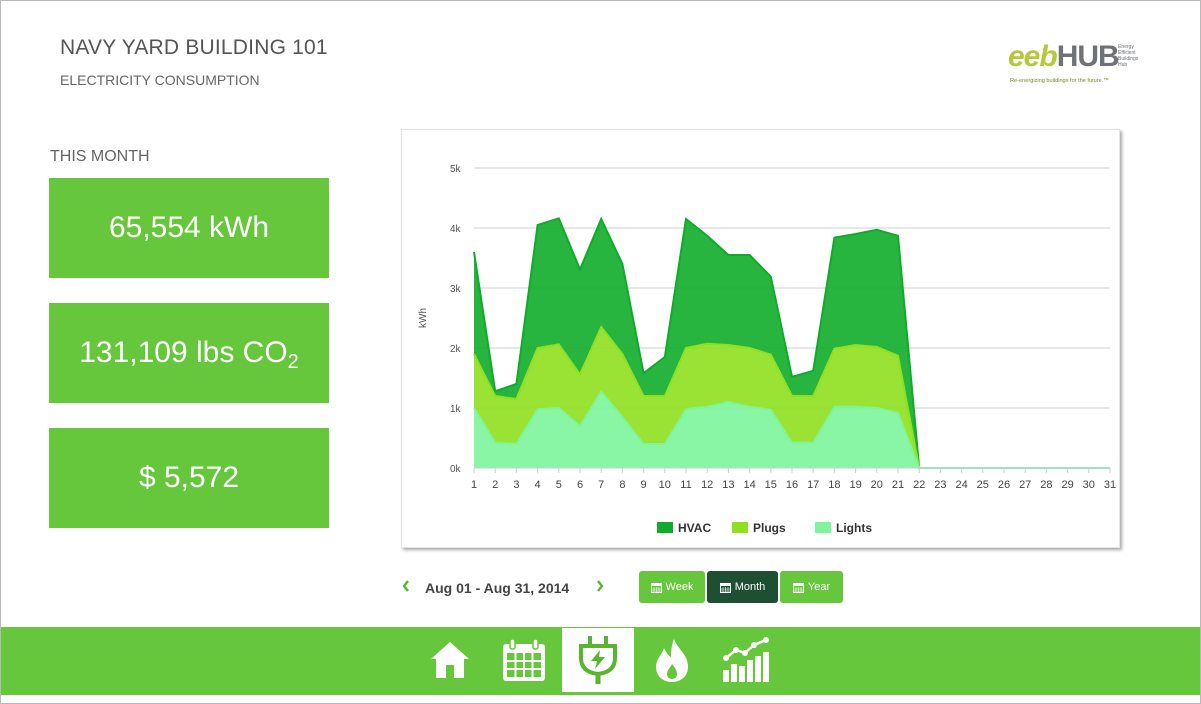 The width and height of the screenshot is (1201, 704). I want to click on co2-value: 131,109 lbs CO2, so click(189, 354).